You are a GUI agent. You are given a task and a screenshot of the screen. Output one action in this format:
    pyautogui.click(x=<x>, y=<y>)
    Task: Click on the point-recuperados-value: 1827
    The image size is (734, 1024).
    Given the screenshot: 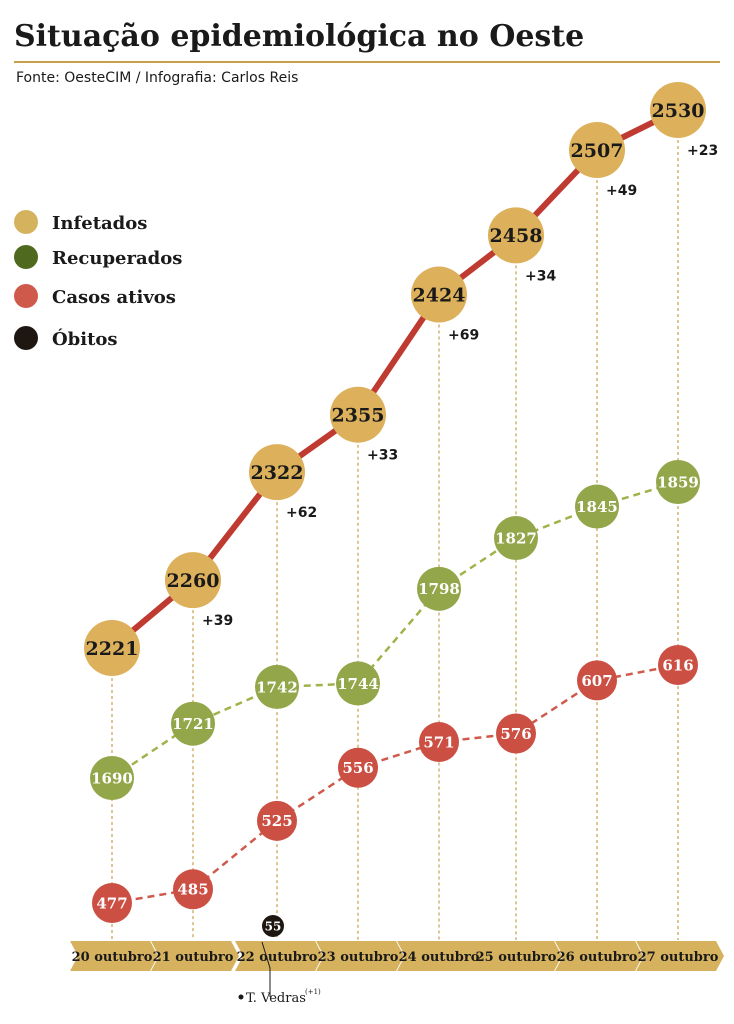 What is the action you would take?
    pyautogui.click(x=516, y=538)
    